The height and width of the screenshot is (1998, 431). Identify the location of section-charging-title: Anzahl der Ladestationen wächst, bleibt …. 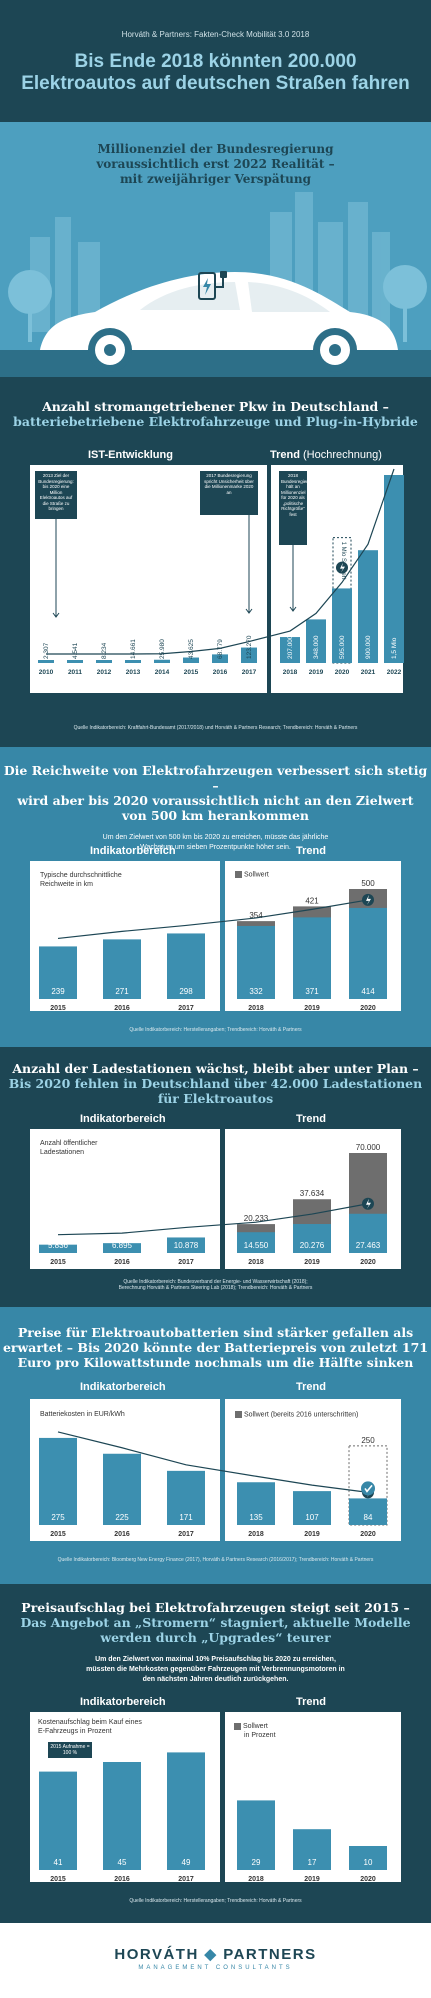
(215, 1083).